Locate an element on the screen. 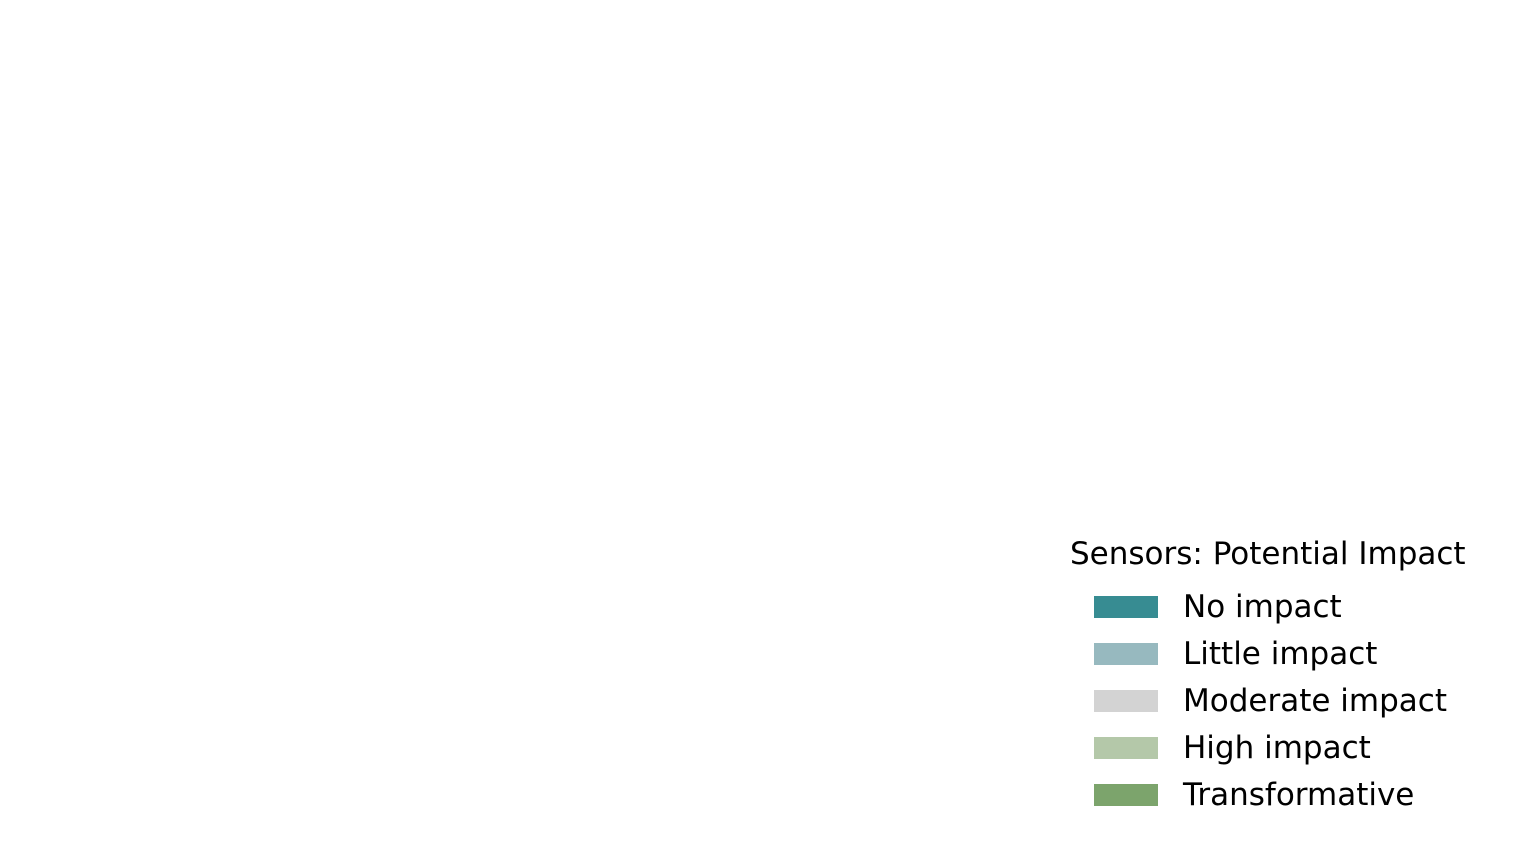 This screenshot has height=853, width=1526. legend-label: Little impact is located at coordinates (1280, 653).